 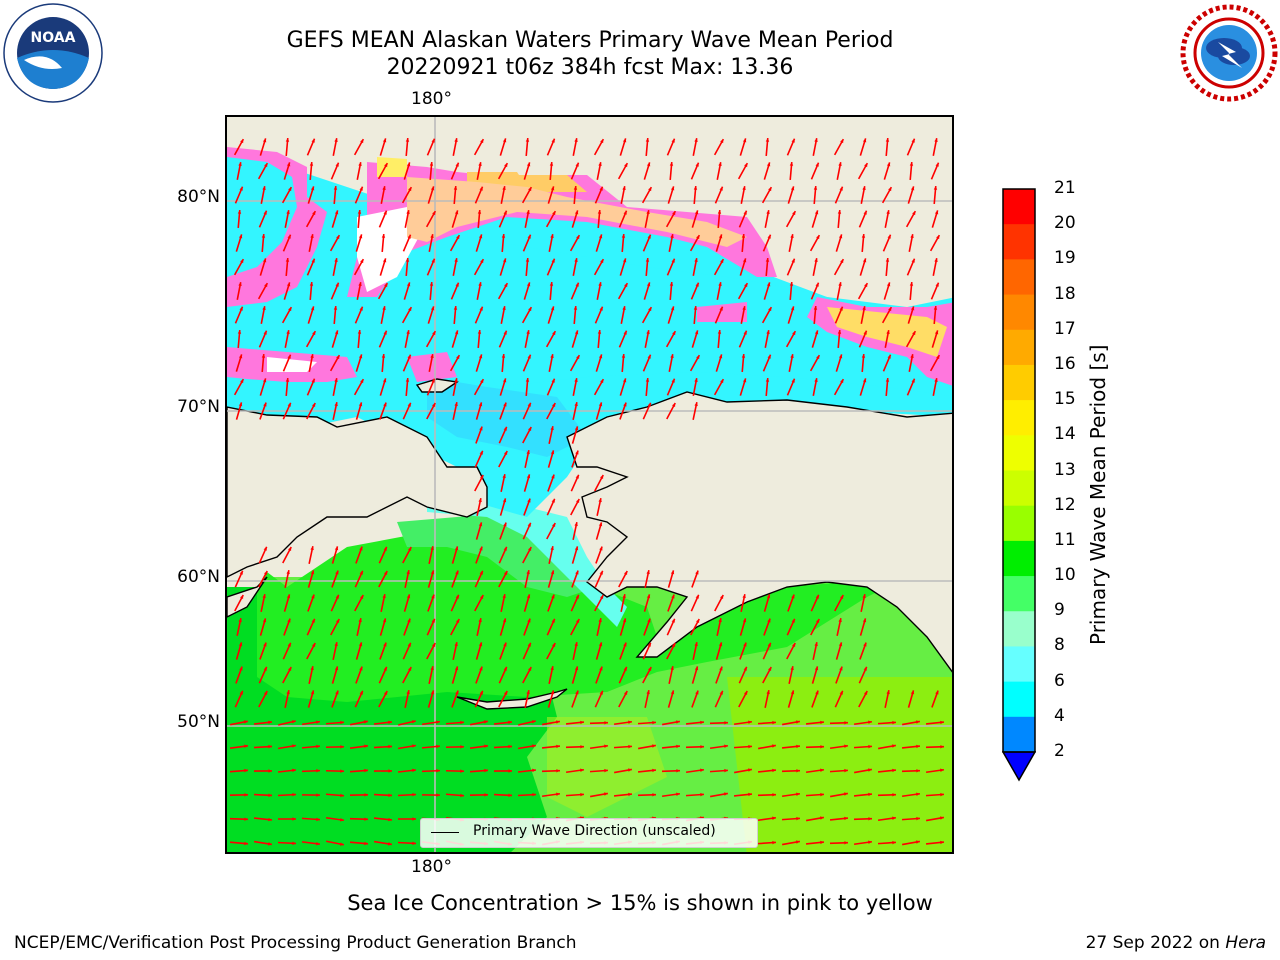 What do you see at coordinates (1065, 575) in the screenshot?
I see `colorbar-tick-label: 10` at bounding box center [1065, 575].